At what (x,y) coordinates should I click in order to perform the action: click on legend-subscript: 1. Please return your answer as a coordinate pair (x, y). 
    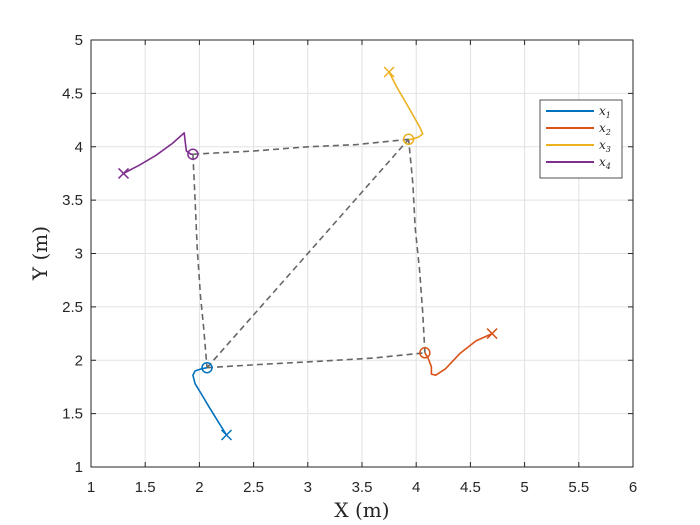
    Looking at the image, I should click on (608, 115).